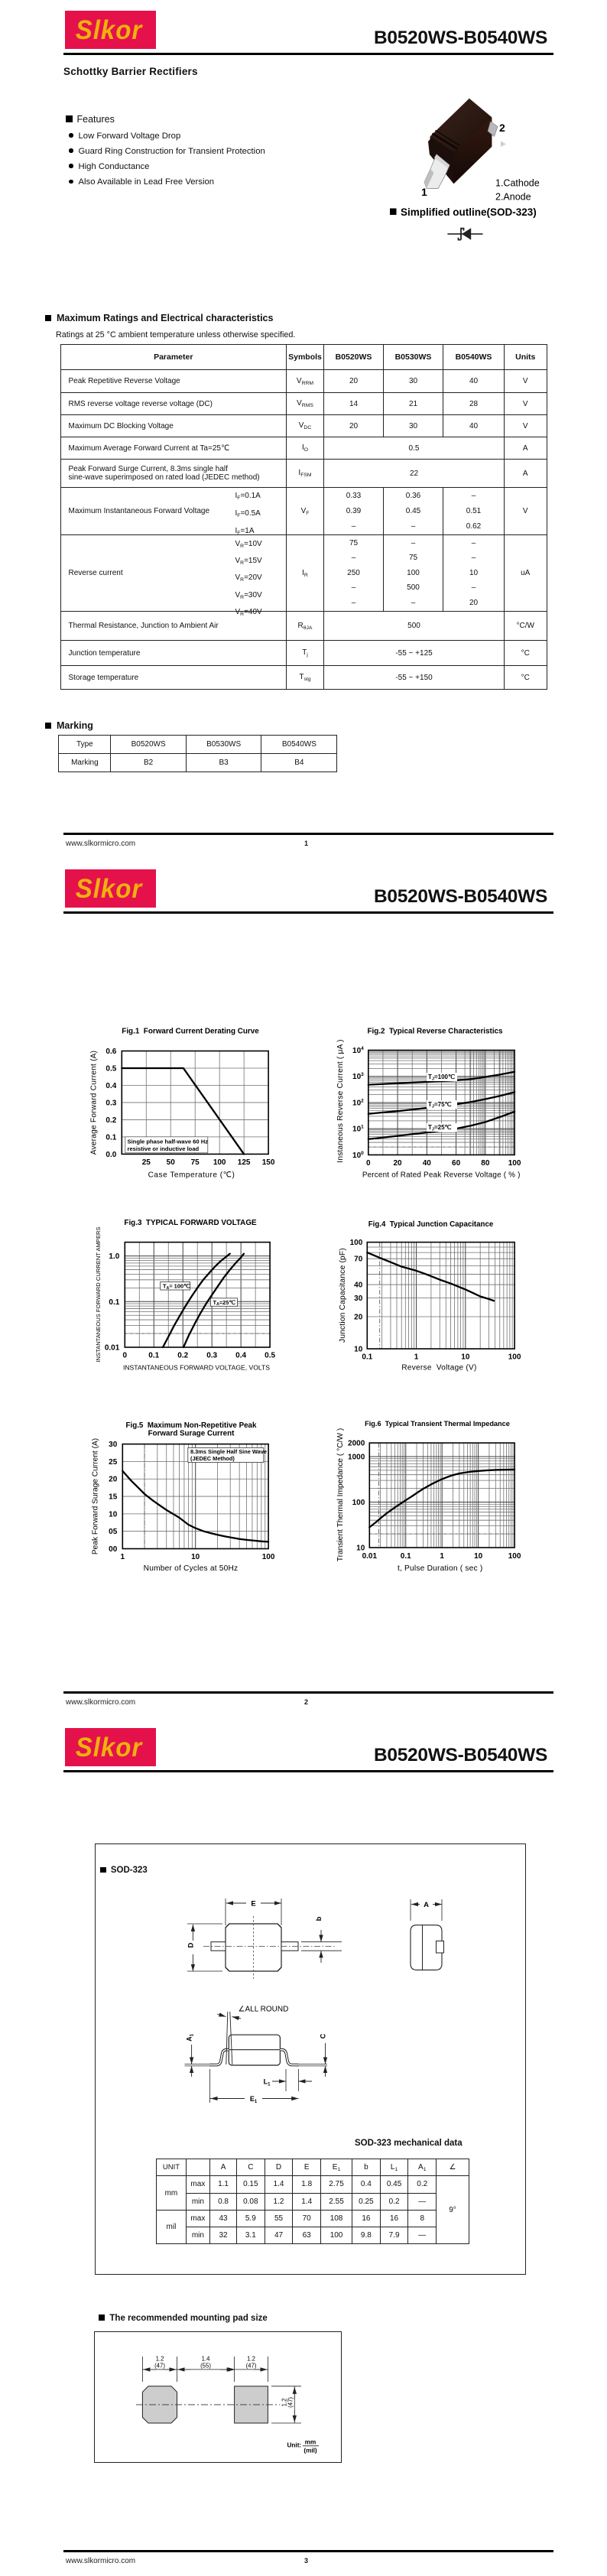 The width and height of the screenshot is (607, 2576). What do you see at coordinates (310, 2443) in the screenshot?
I see `svg-text: mm` at bounding box center [310, 2443].